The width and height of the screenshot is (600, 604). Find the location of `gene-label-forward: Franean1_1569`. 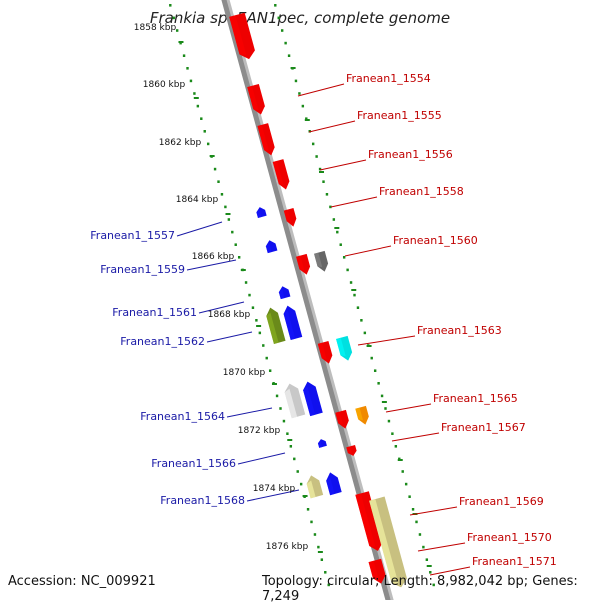

gene-label-forward: Franean1_1569 is located at coordinates (501, 501).